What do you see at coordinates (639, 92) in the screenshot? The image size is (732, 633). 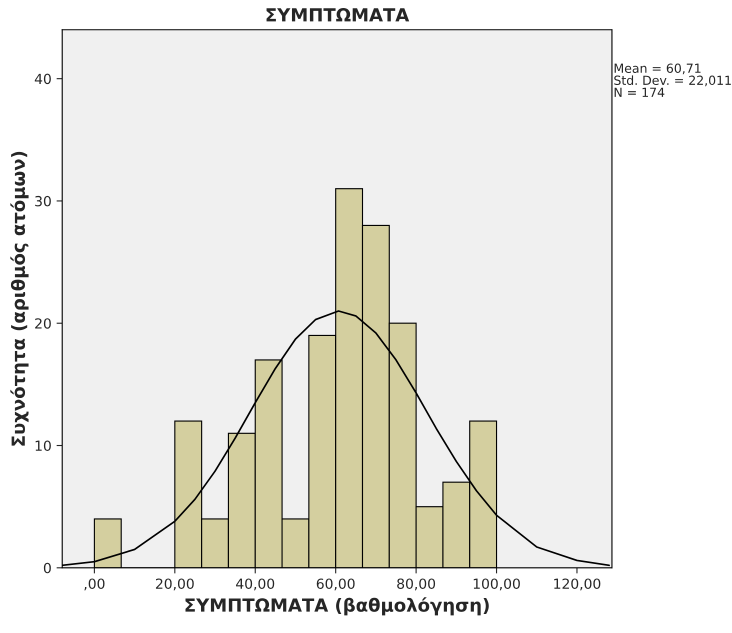 I see `text: N = 174` at bounding box center [639, 92].